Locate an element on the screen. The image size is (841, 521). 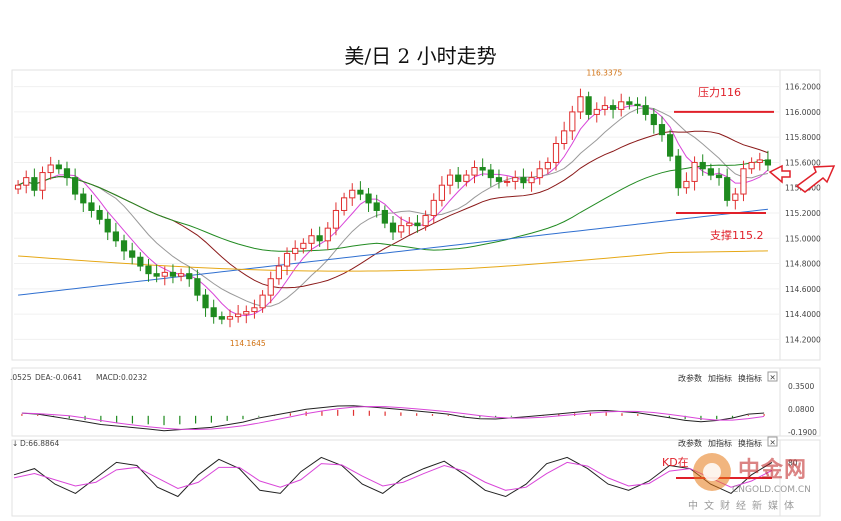
kd-d-value: D:66.8864 is located at coordinates (40, 443).